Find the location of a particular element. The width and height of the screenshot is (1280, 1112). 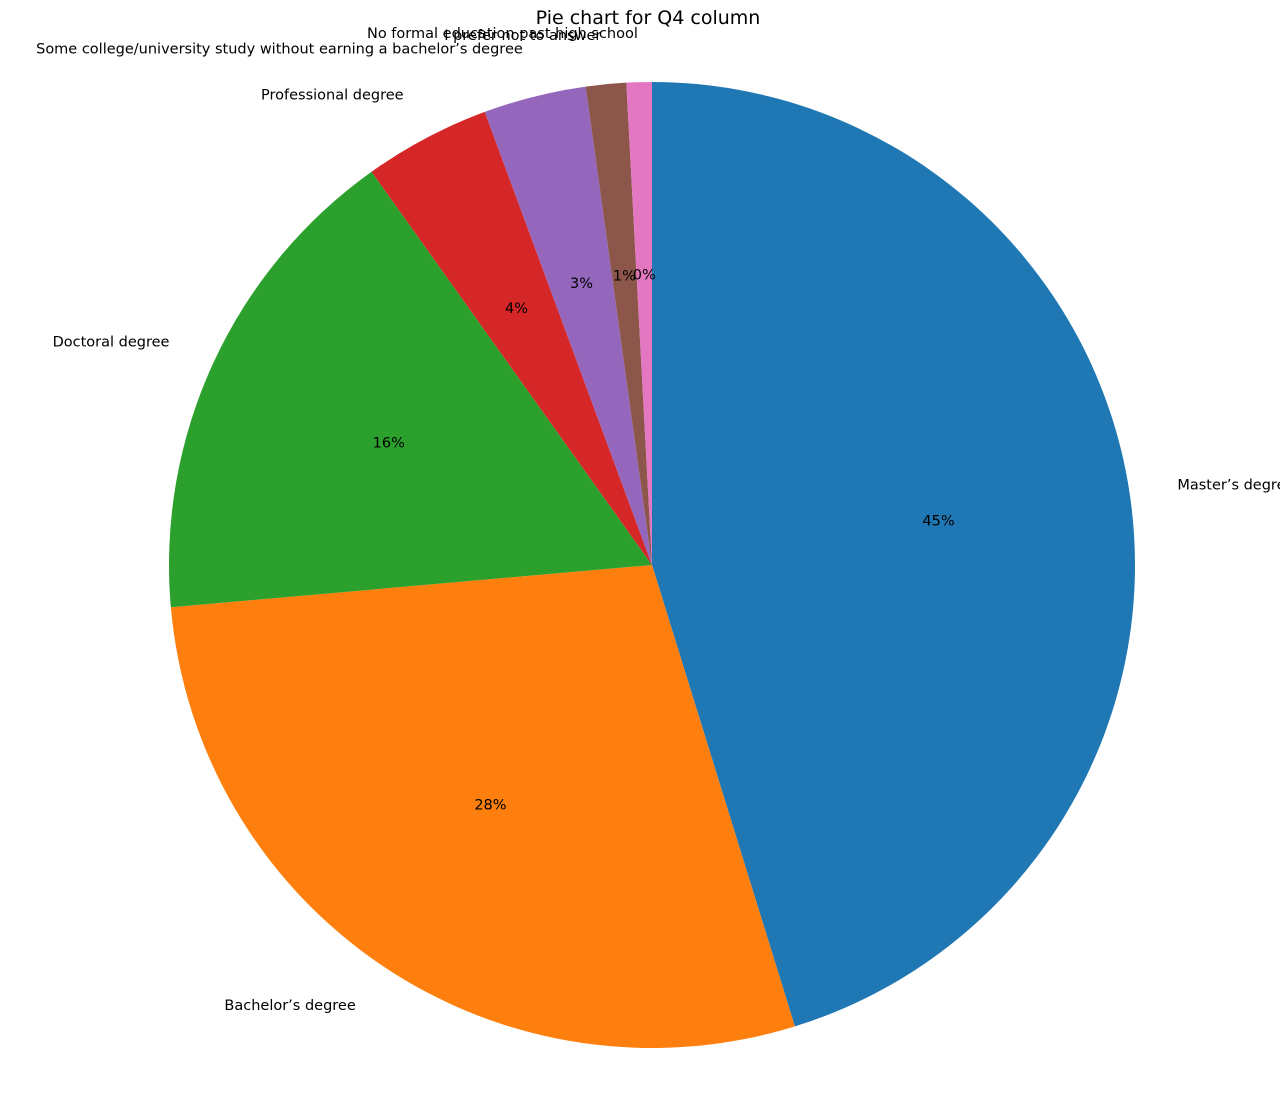

pie-slice-some-college-university-study-without-earning-a-bachelor-s-degree is located at coordinates (568, 325).